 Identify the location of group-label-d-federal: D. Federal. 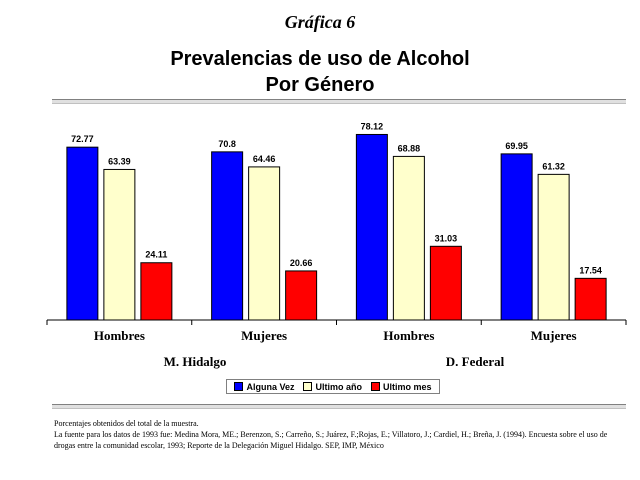
(475, 361).